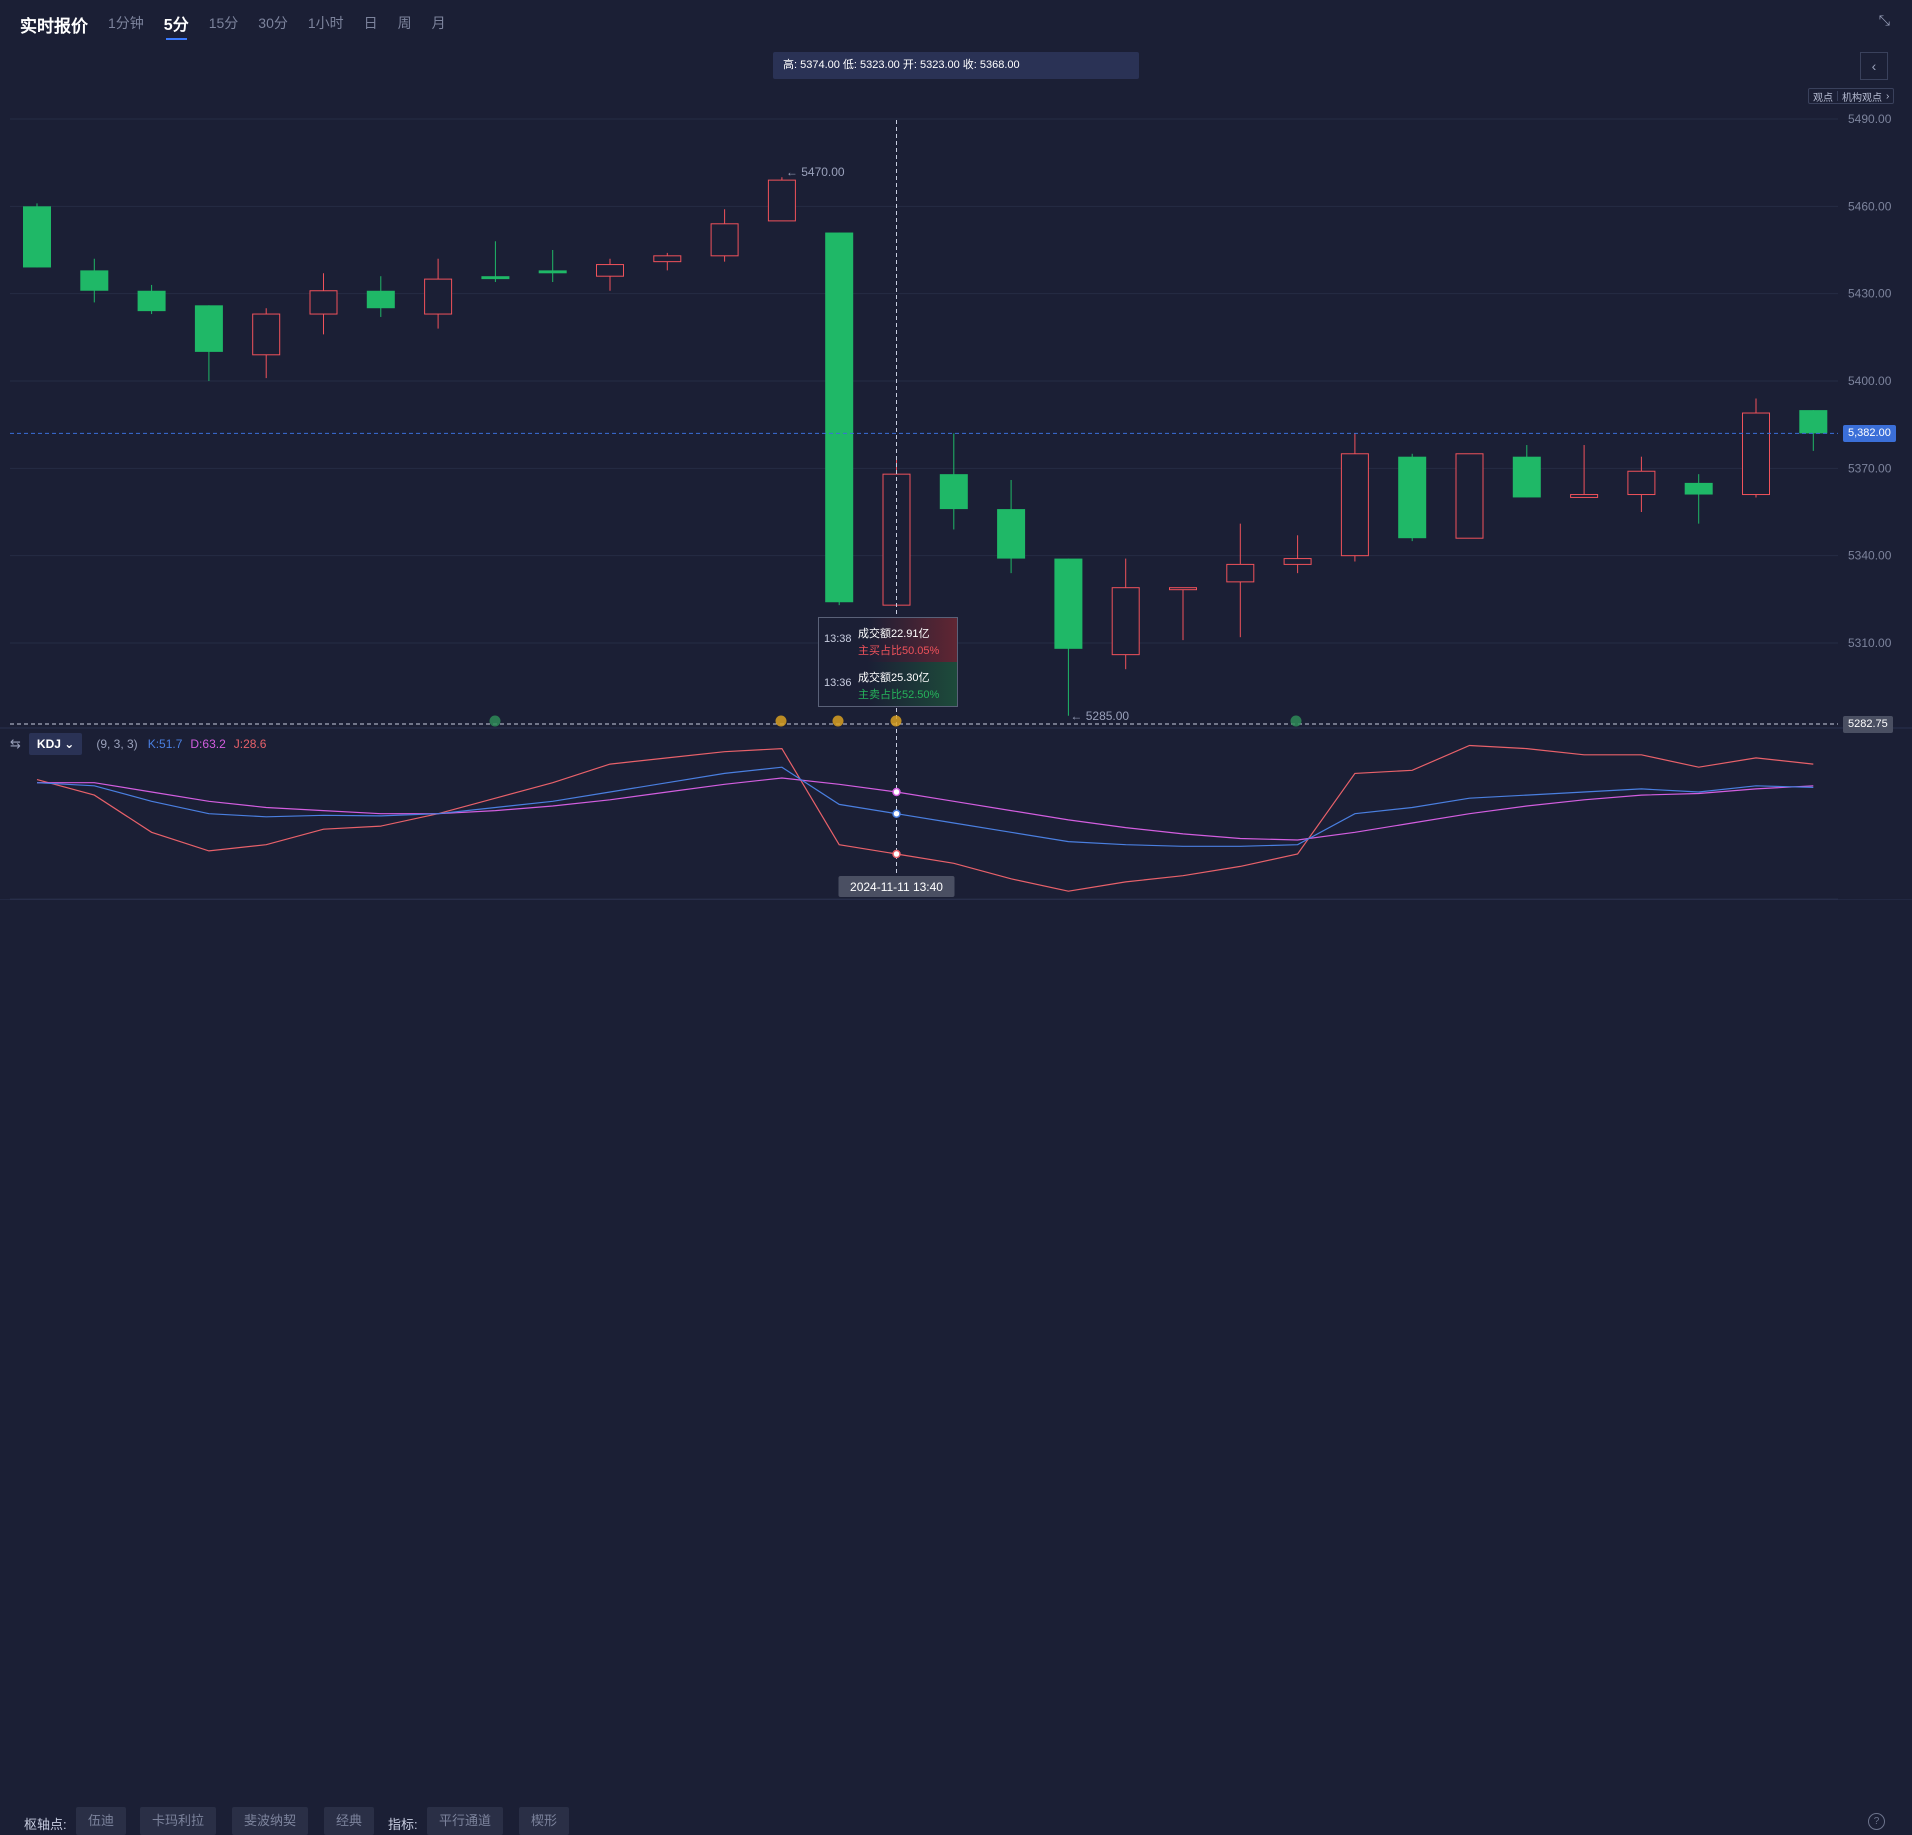  I want to click on kdj-j-line, so click(925, 818).